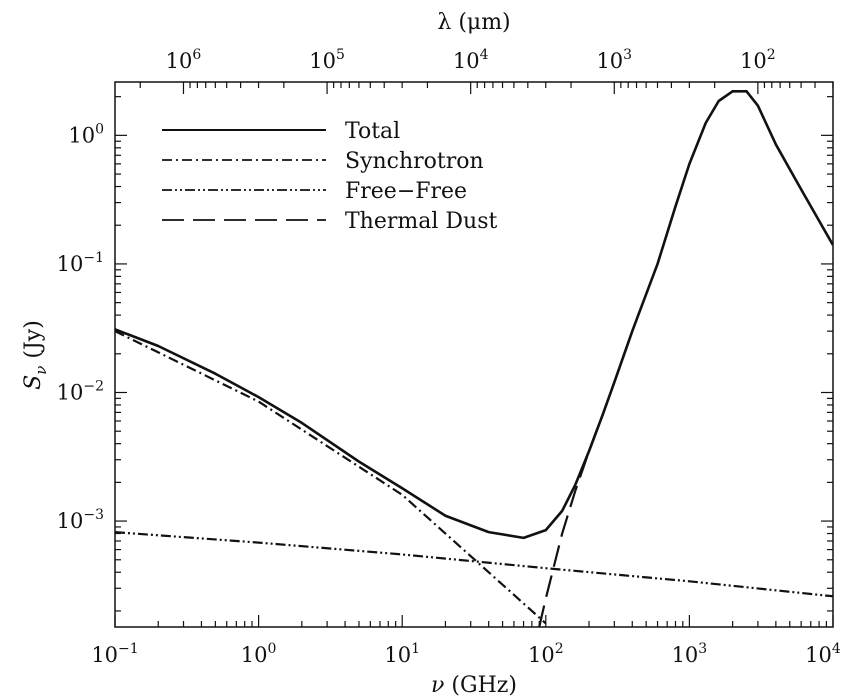 The image size is (858, 700). Describe the element at coordinates (473, 22) in the screenshot. I see `top-axis-title: λ (μm)` at that location.